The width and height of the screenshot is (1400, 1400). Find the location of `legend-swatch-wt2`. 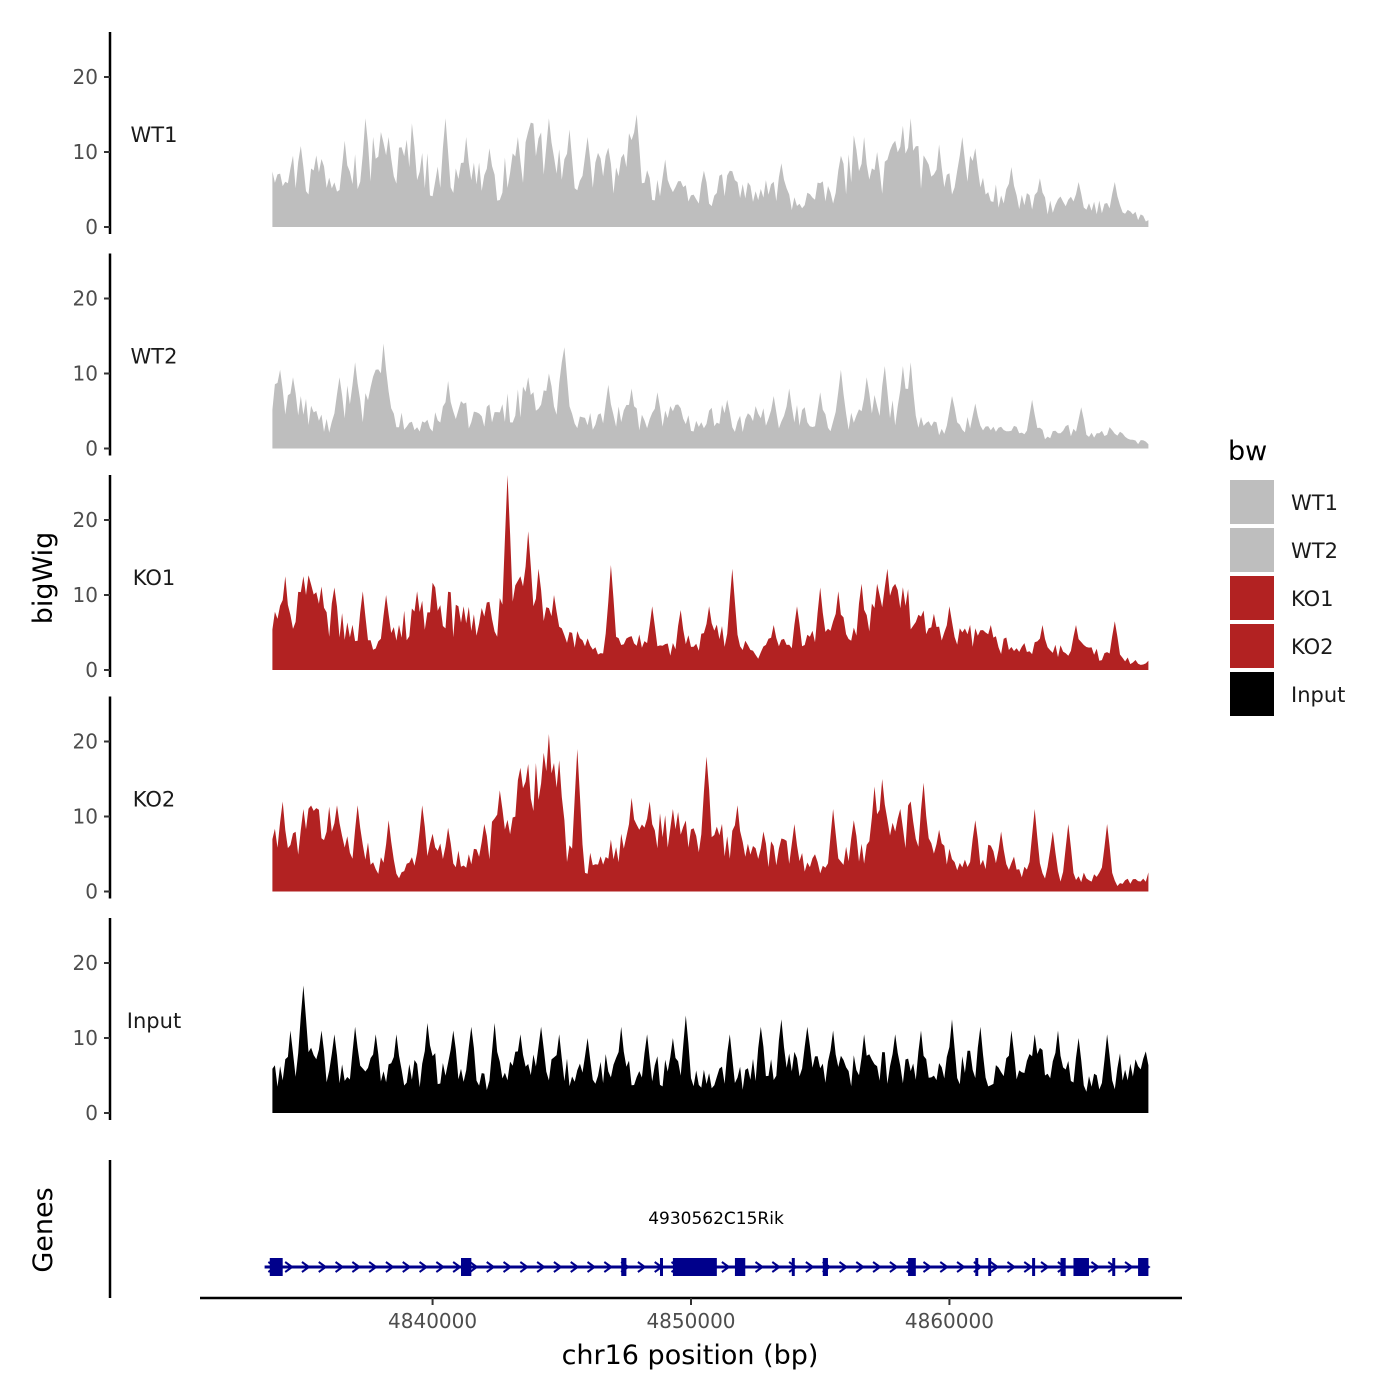

legend-swatch-wt2 is located at coordinates (1252, 550).